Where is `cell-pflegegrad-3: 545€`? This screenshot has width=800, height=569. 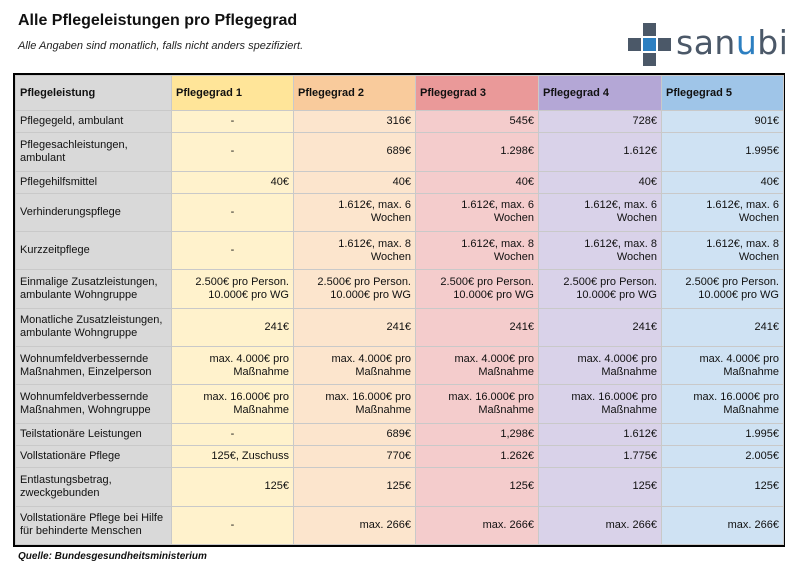
cell-pflegegrad-3: 545€ is located at coordinates (477, 121).